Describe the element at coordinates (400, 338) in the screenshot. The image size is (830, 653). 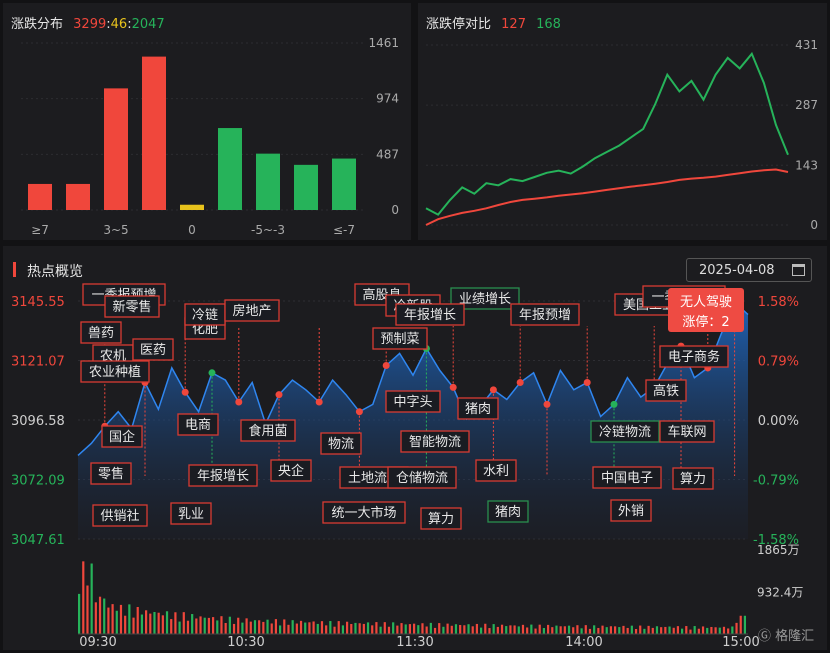
I see `concept-tag: 预制菜` at that location.